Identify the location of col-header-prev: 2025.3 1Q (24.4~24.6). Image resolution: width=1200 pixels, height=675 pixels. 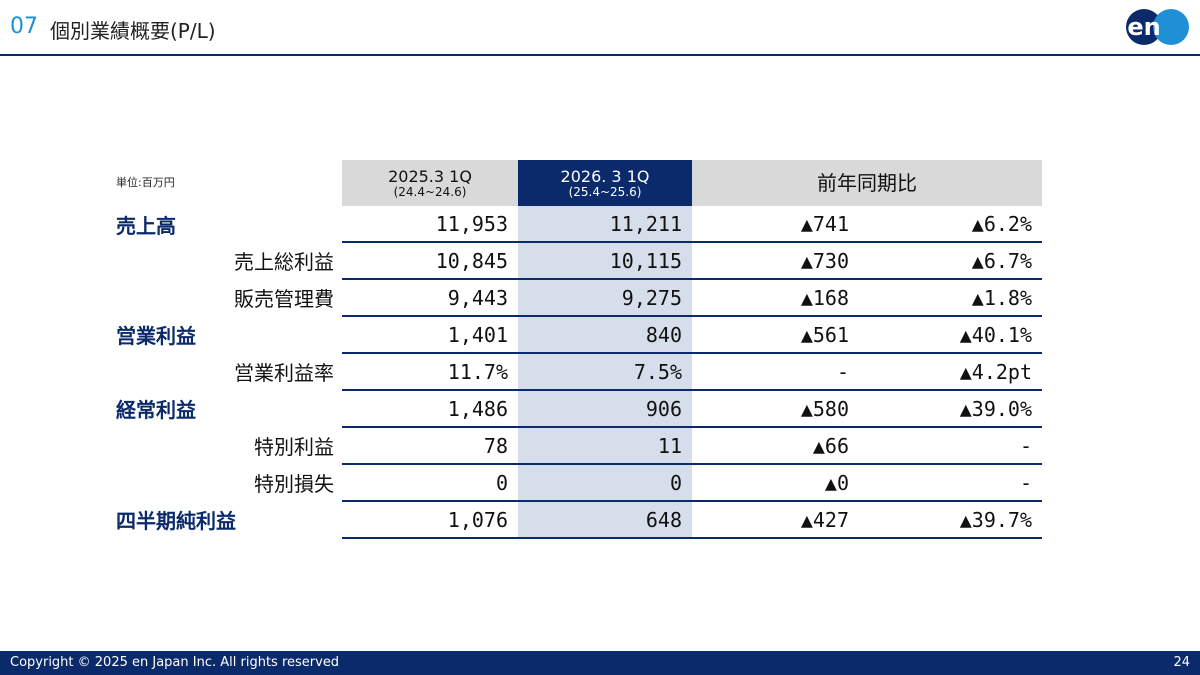
(430, 183).